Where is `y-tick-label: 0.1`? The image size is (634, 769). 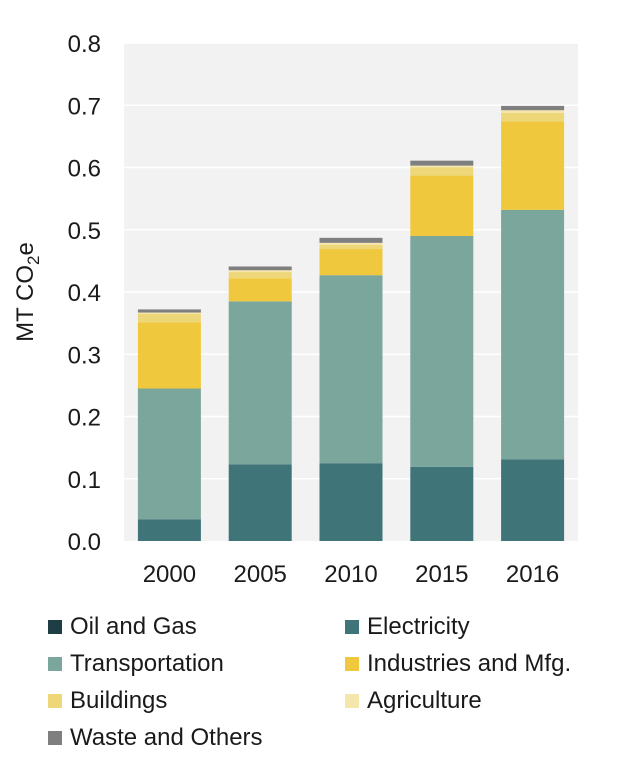
y-tick-label: 0.1 is located at coordinates (84, 480).